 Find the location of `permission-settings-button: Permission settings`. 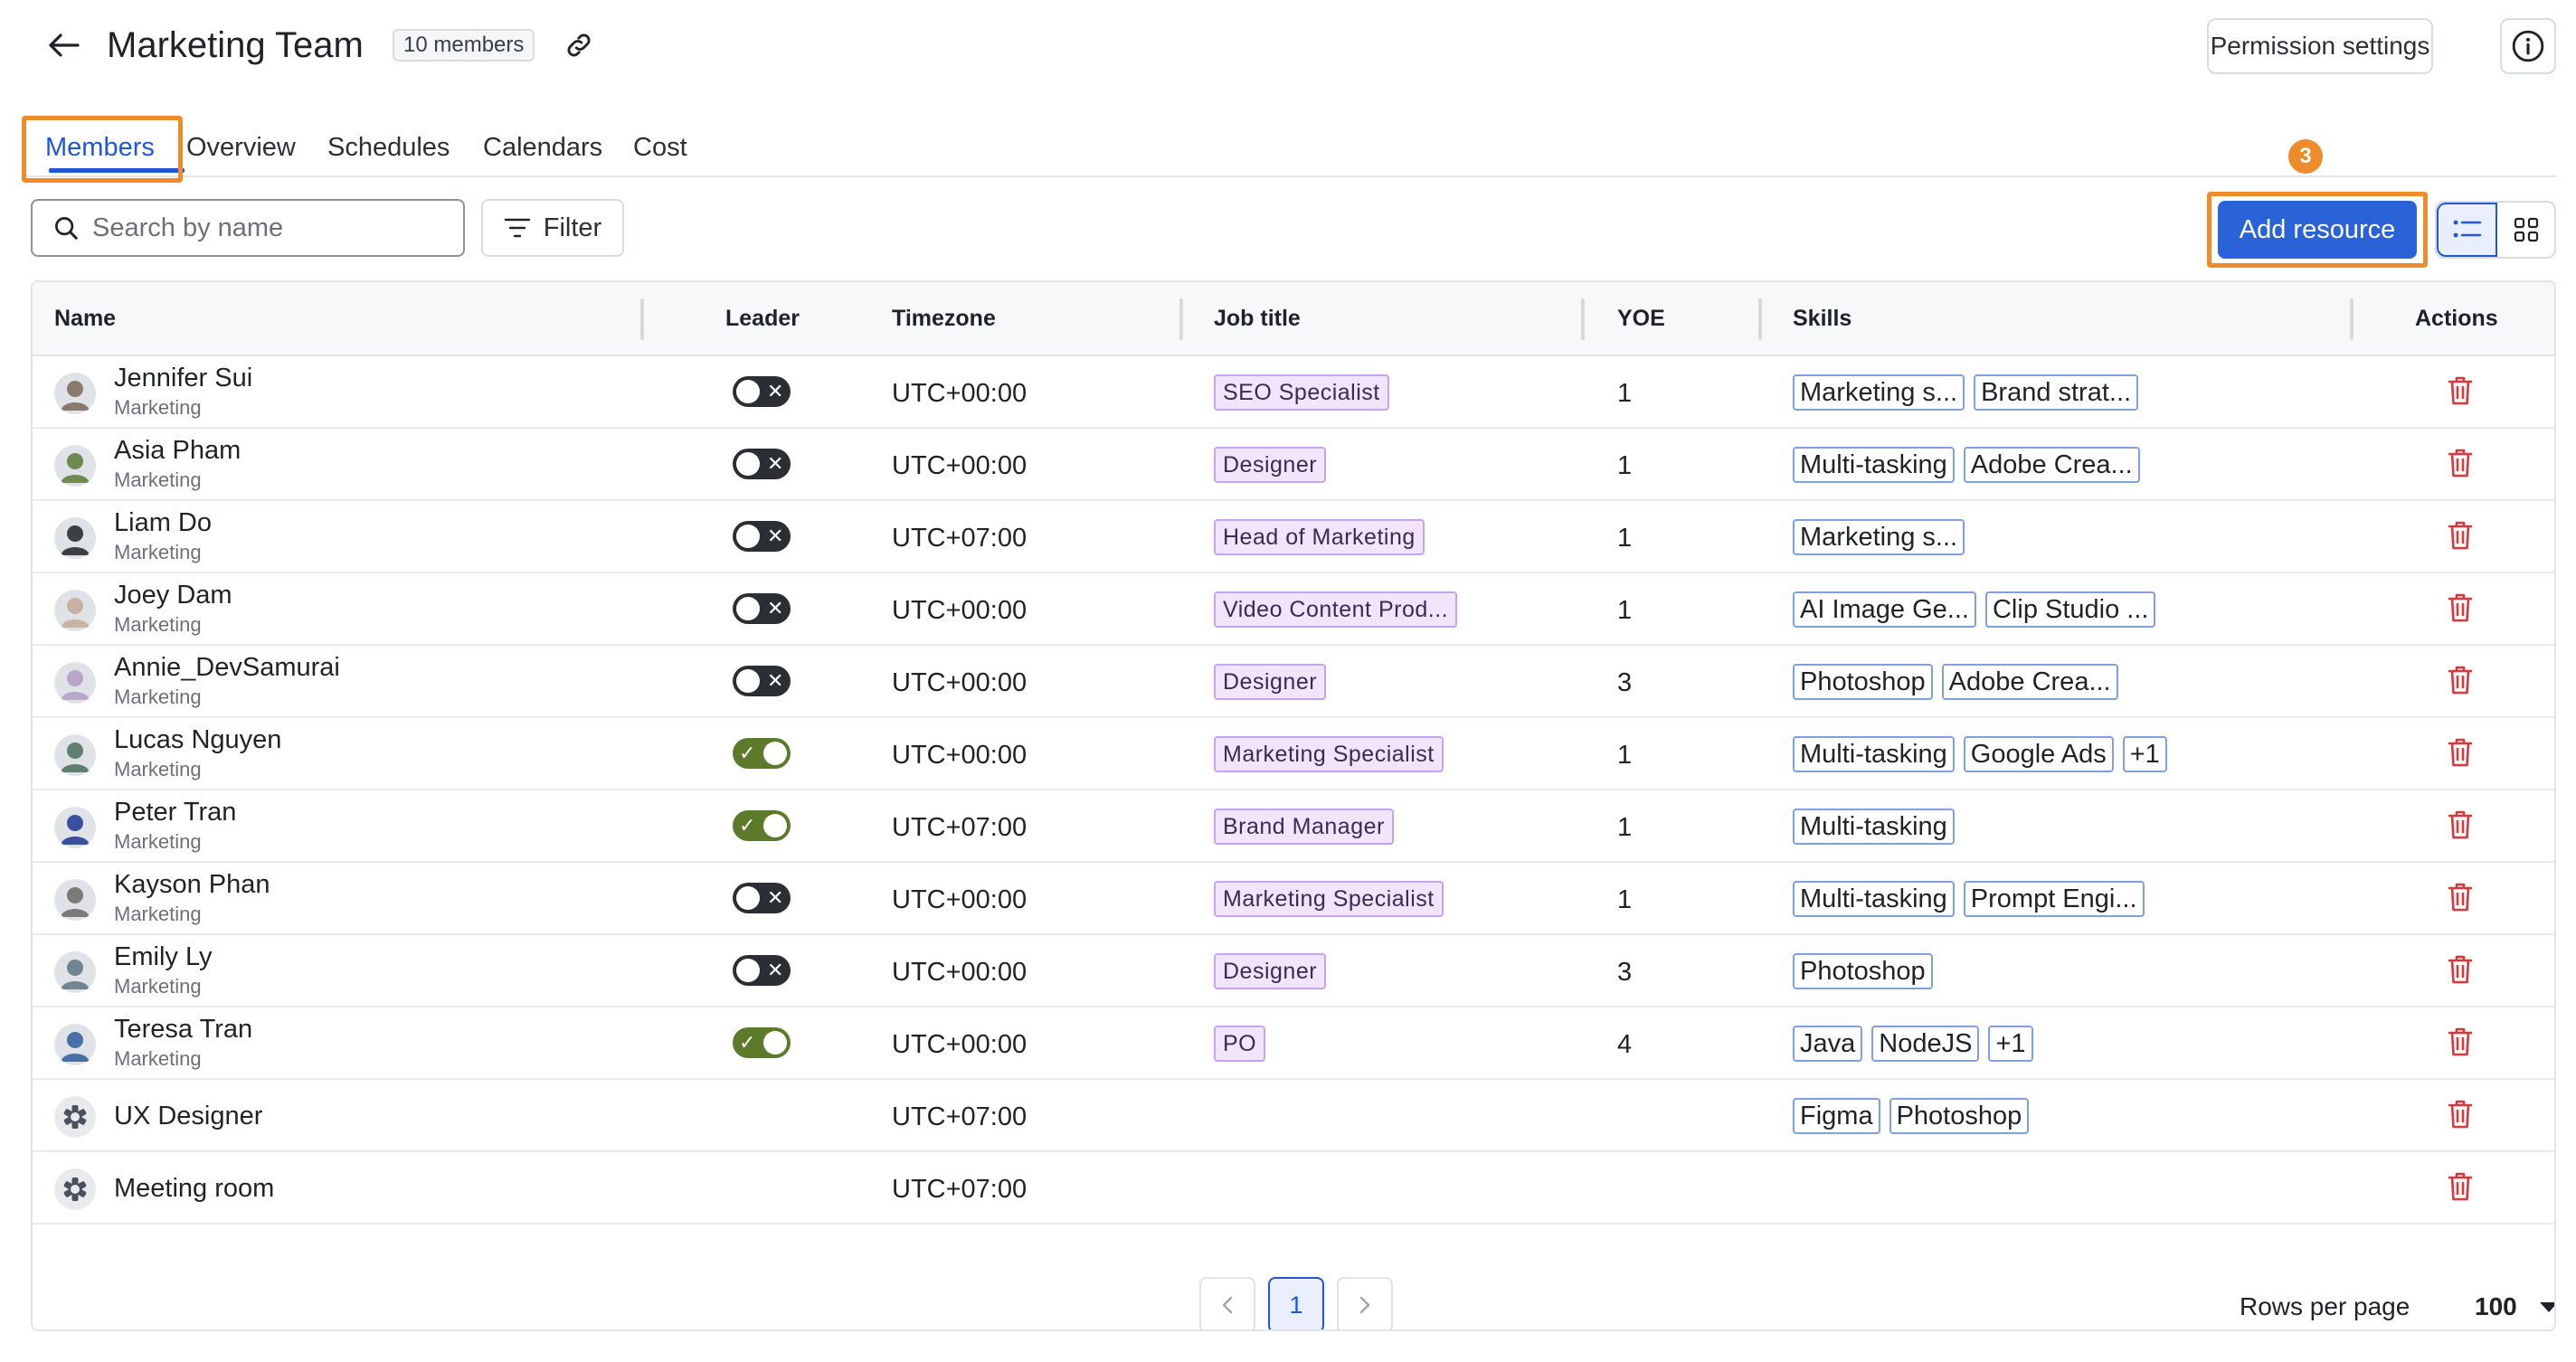

permission-settings-button: Permission settings is located at coordinates (2320, 46).